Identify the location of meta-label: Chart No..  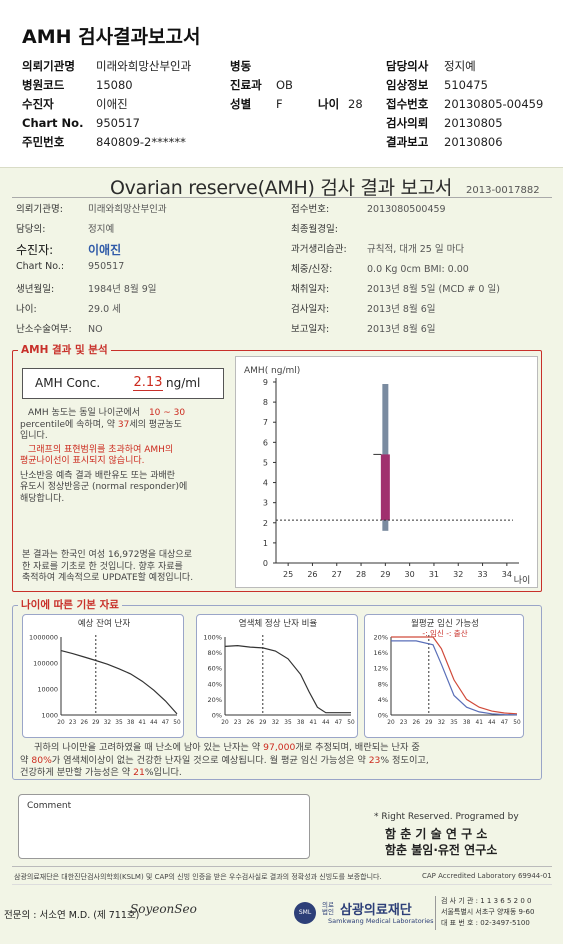
(53, 123).